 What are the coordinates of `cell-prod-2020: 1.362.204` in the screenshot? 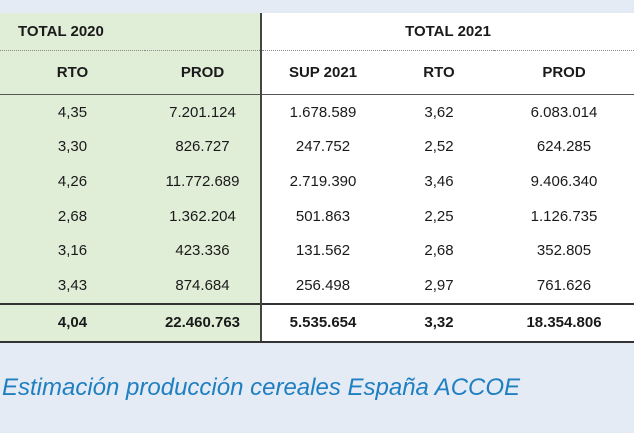 It's located at (203, 216).